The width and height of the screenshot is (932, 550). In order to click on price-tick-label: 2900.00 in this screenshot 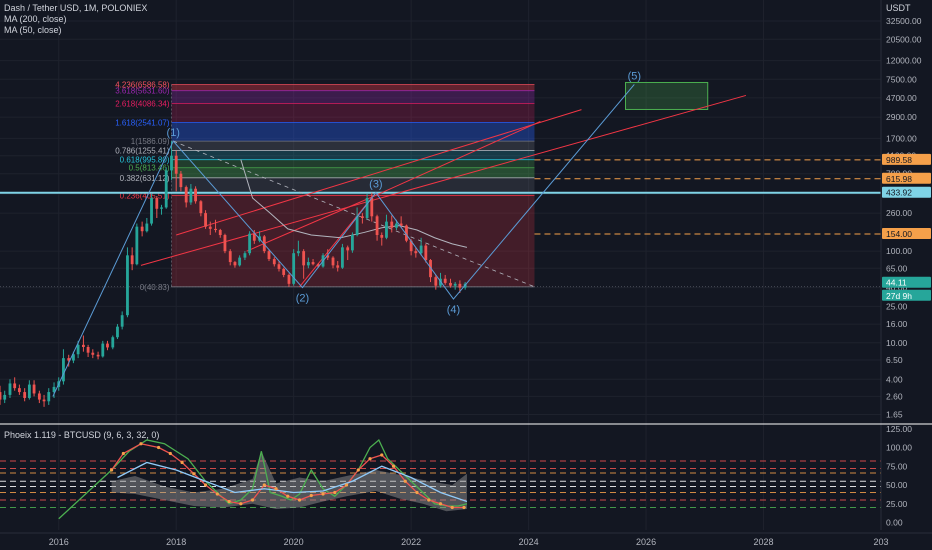, I will do `click(901, 117)`.